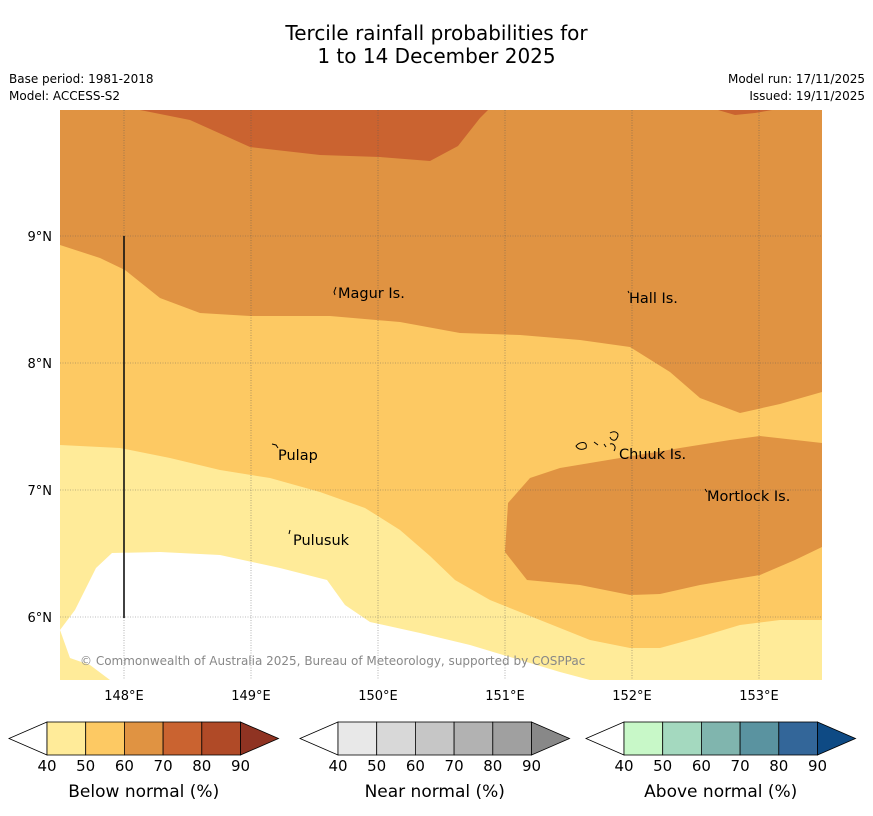  I want to click on island-mortlock, so click(706, 490).